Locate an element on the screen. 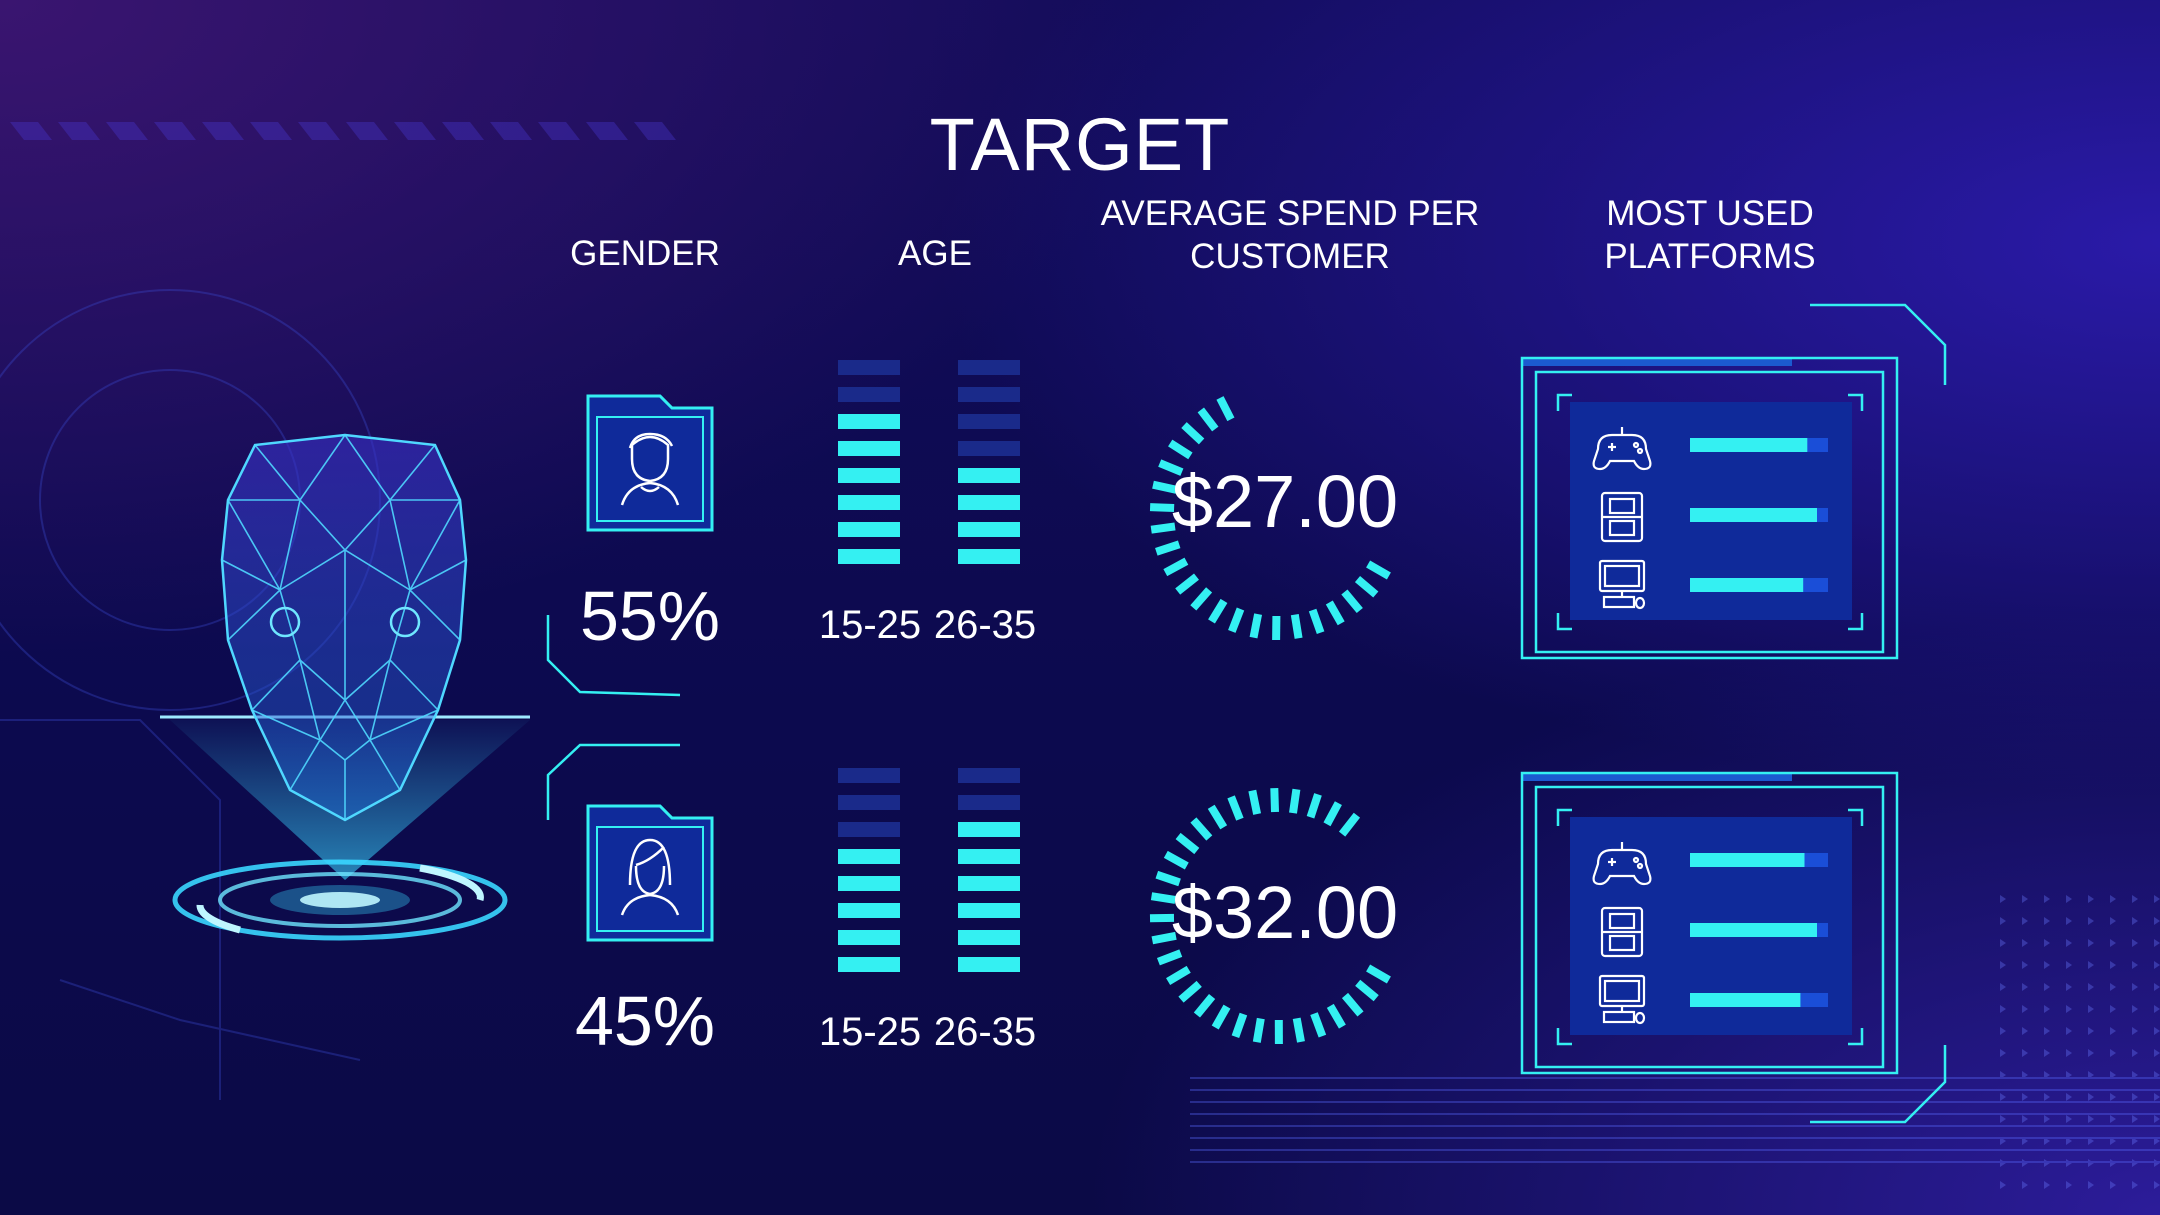 The image size is (2160, 1215). gamepad-icon is located at coordinates (1622, 449).